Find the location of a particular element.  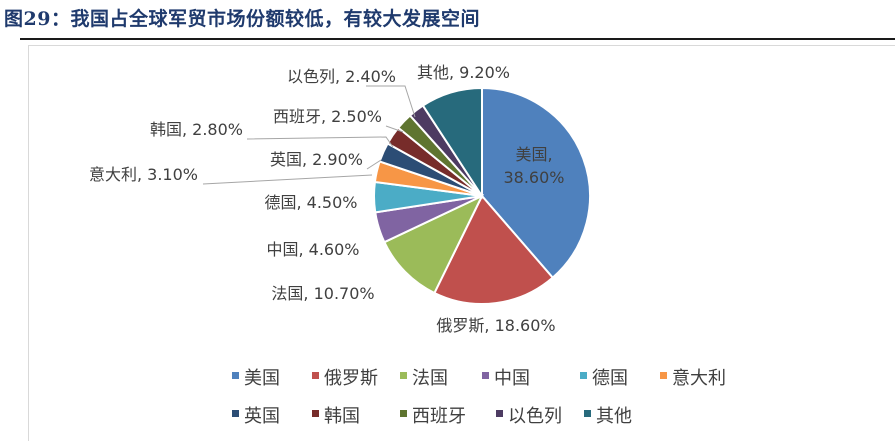

slice-label-1: 俄罗斯, 18.60% is located at coordinates (495, 325).